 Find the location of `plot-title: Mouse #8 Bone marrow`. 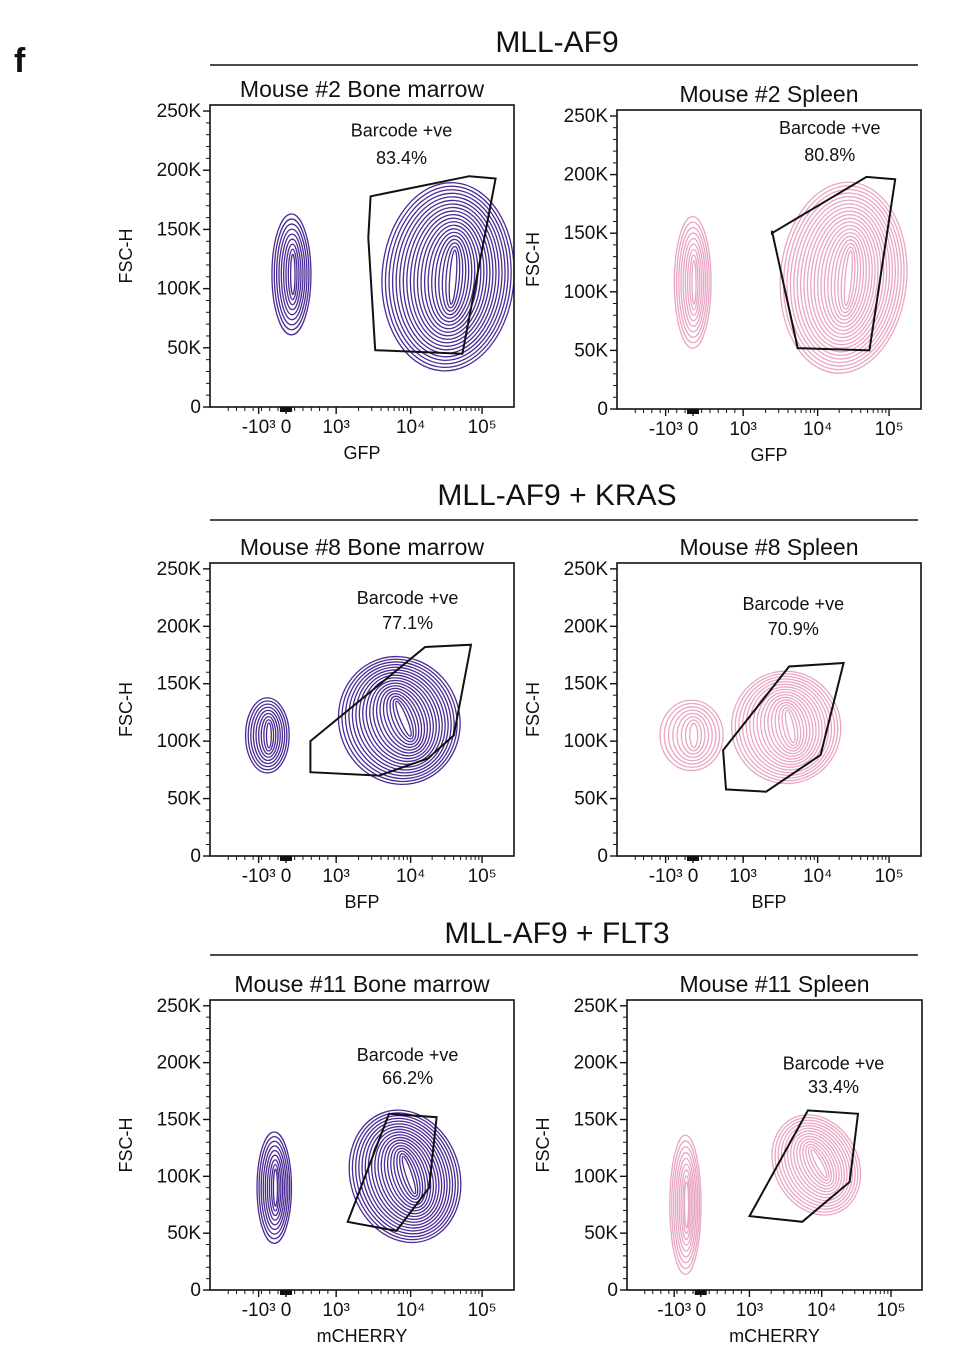

plot-title: Mouse #8 Bone marrow is located at coordinates (362, 547).